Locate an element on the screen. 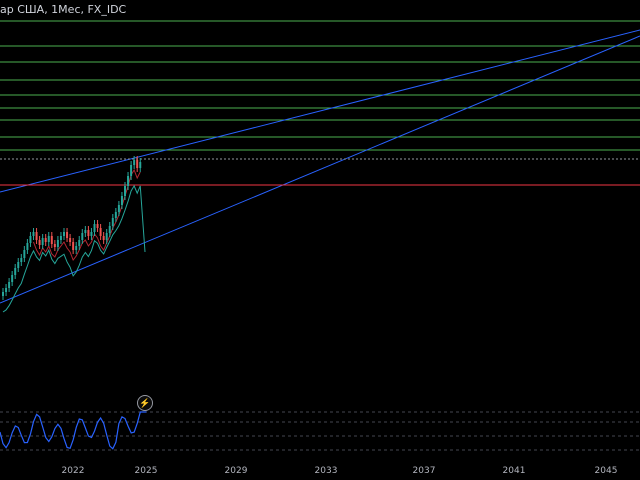 The width and height of the screenshot is (640, 480). x-tick-label: 2025 is located at coordinates (146, 471).